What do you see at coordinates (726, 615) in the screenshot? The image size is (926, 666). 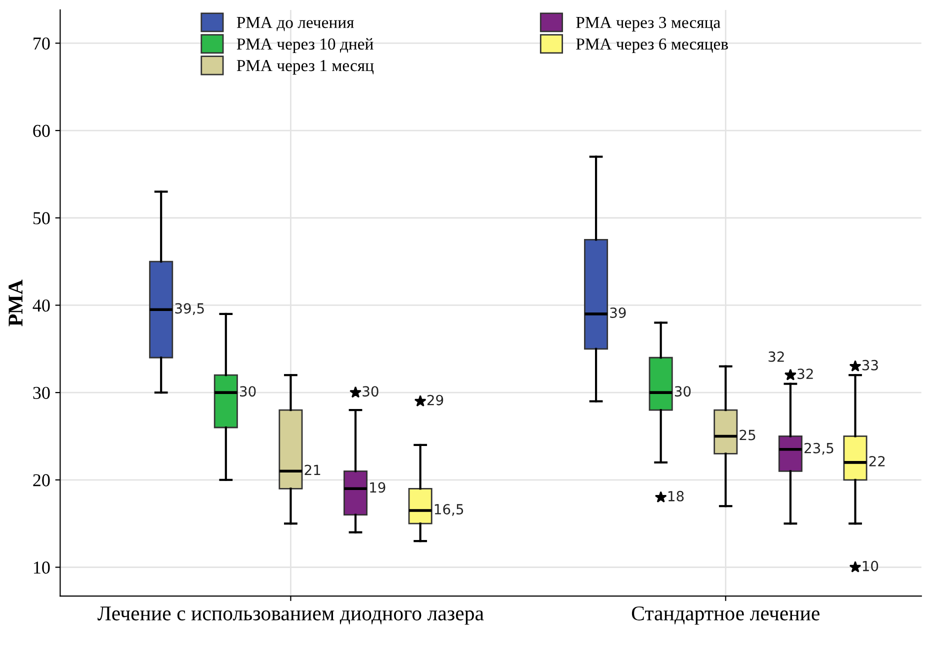 I see `x-tick-label: Стандартное лечение` at bounding box center [726, 615].